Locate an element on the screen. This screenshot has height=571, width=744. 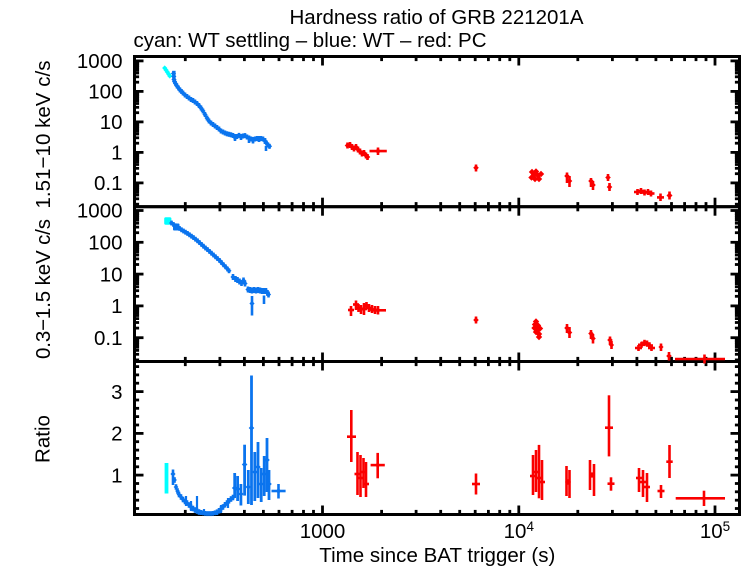
svg-text: 2 is located at coordinates (116, 434).